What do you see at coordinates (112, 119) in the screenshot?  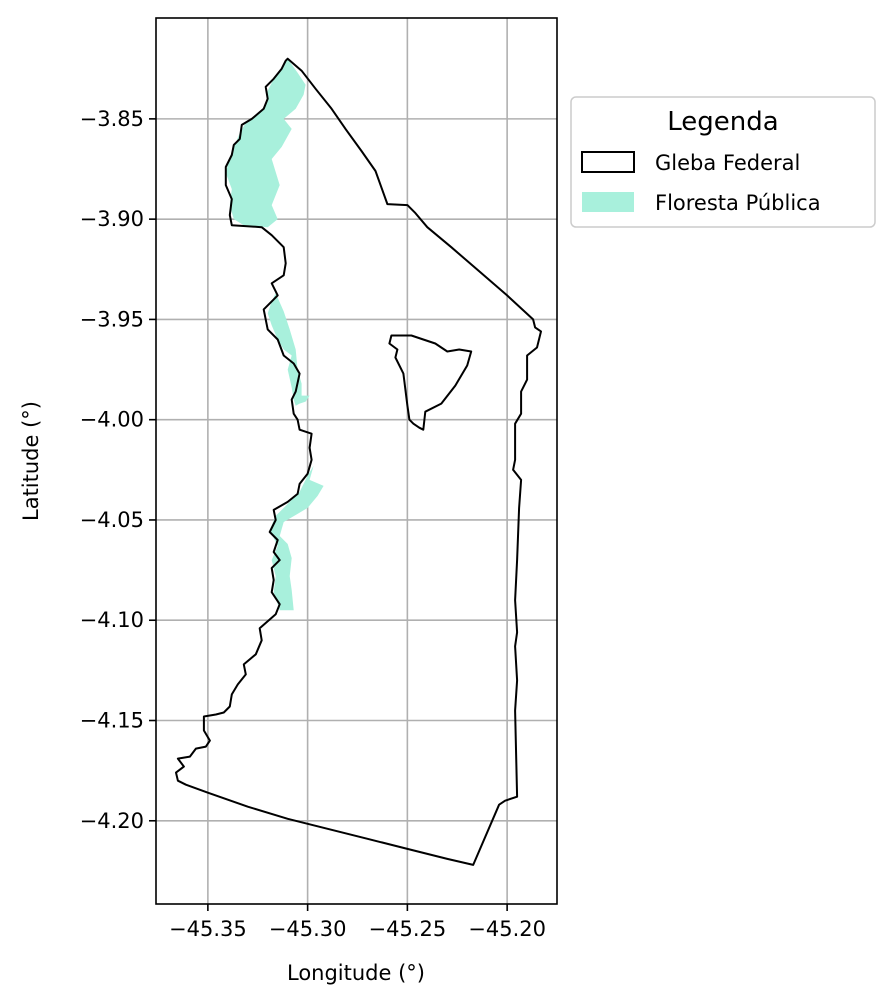 I see `y-tick-label: −3.85` at bounding box center [112, 119].